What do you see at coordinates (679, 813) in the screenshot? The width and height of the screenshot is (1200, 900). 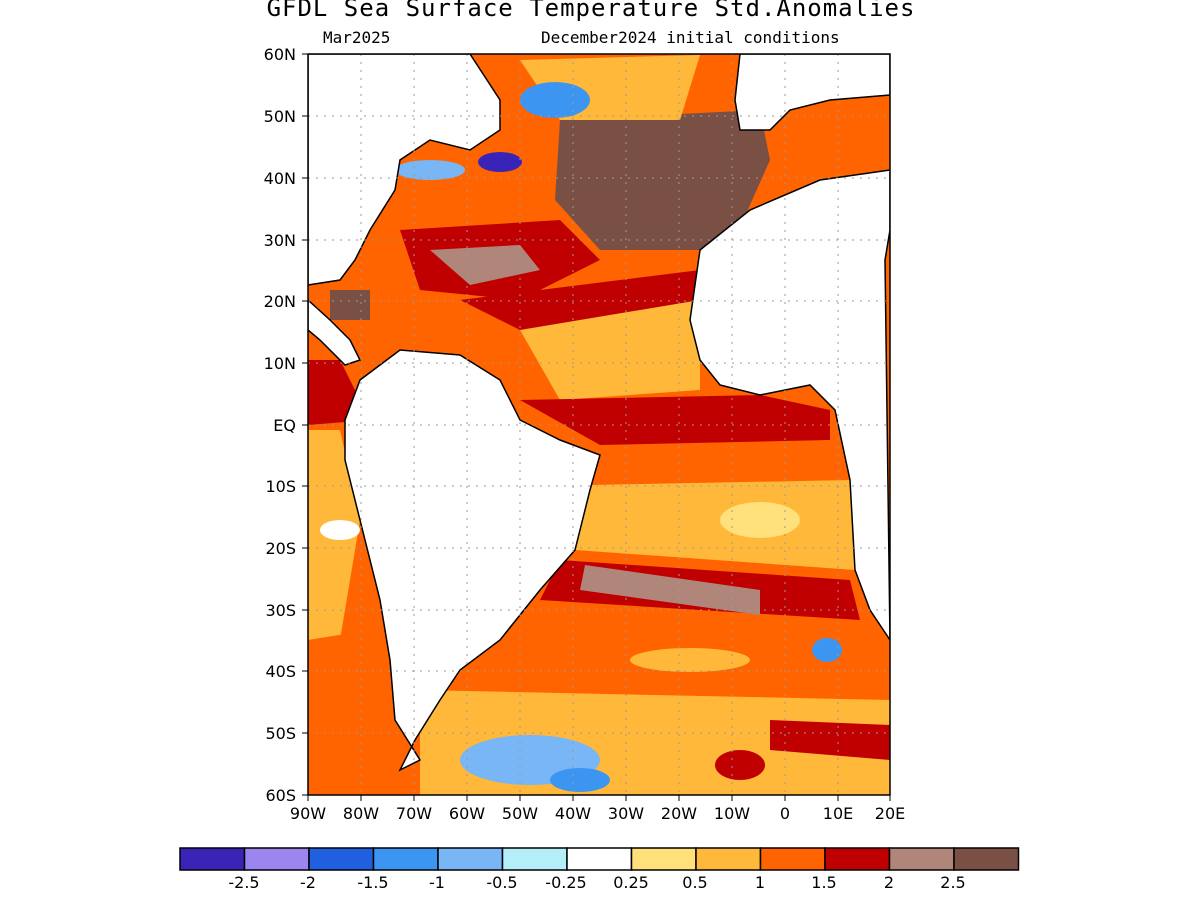 I see `lon-label: 20W` at bounding box center [679, 813].